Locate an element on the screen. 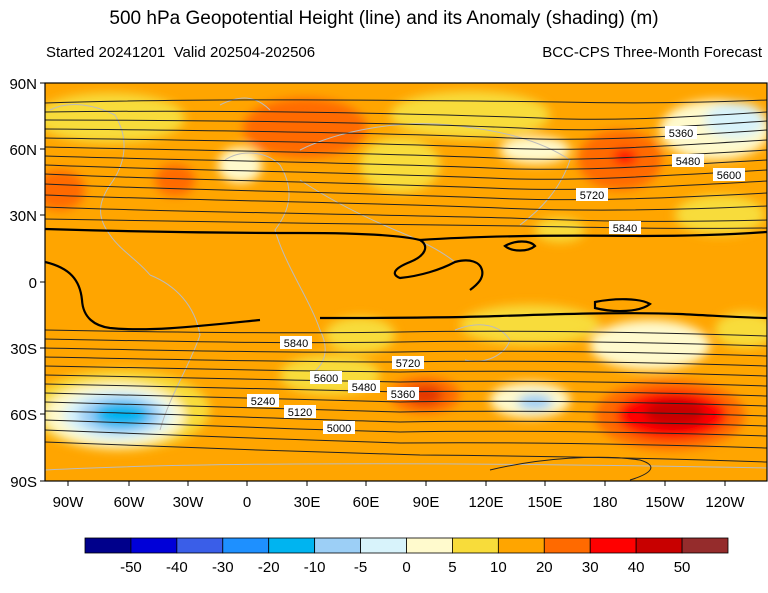 This screenshot has height=593, width=768. lat-label: 60N is located at coordinates (23, 150).